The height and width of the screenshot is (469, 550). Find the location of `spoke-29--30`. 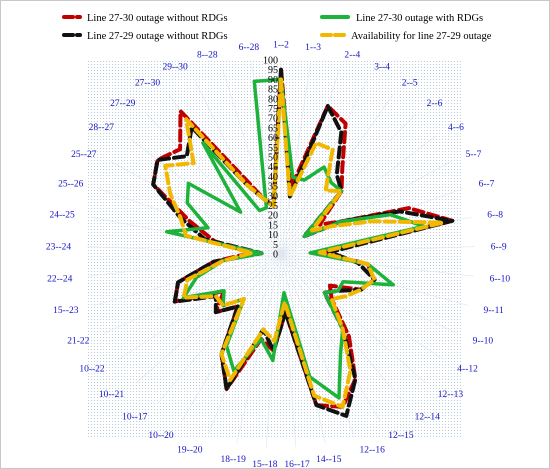

spoke-29--30 is located at coordinates (238, 167).